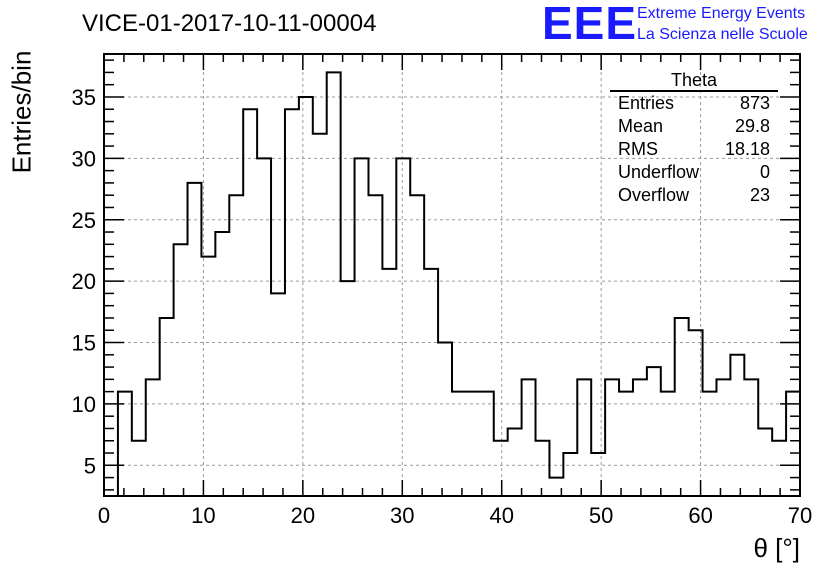  Describe the element at coordinates (104, 515) in the screenshot. I see `x-tick-label: 0` at that location.